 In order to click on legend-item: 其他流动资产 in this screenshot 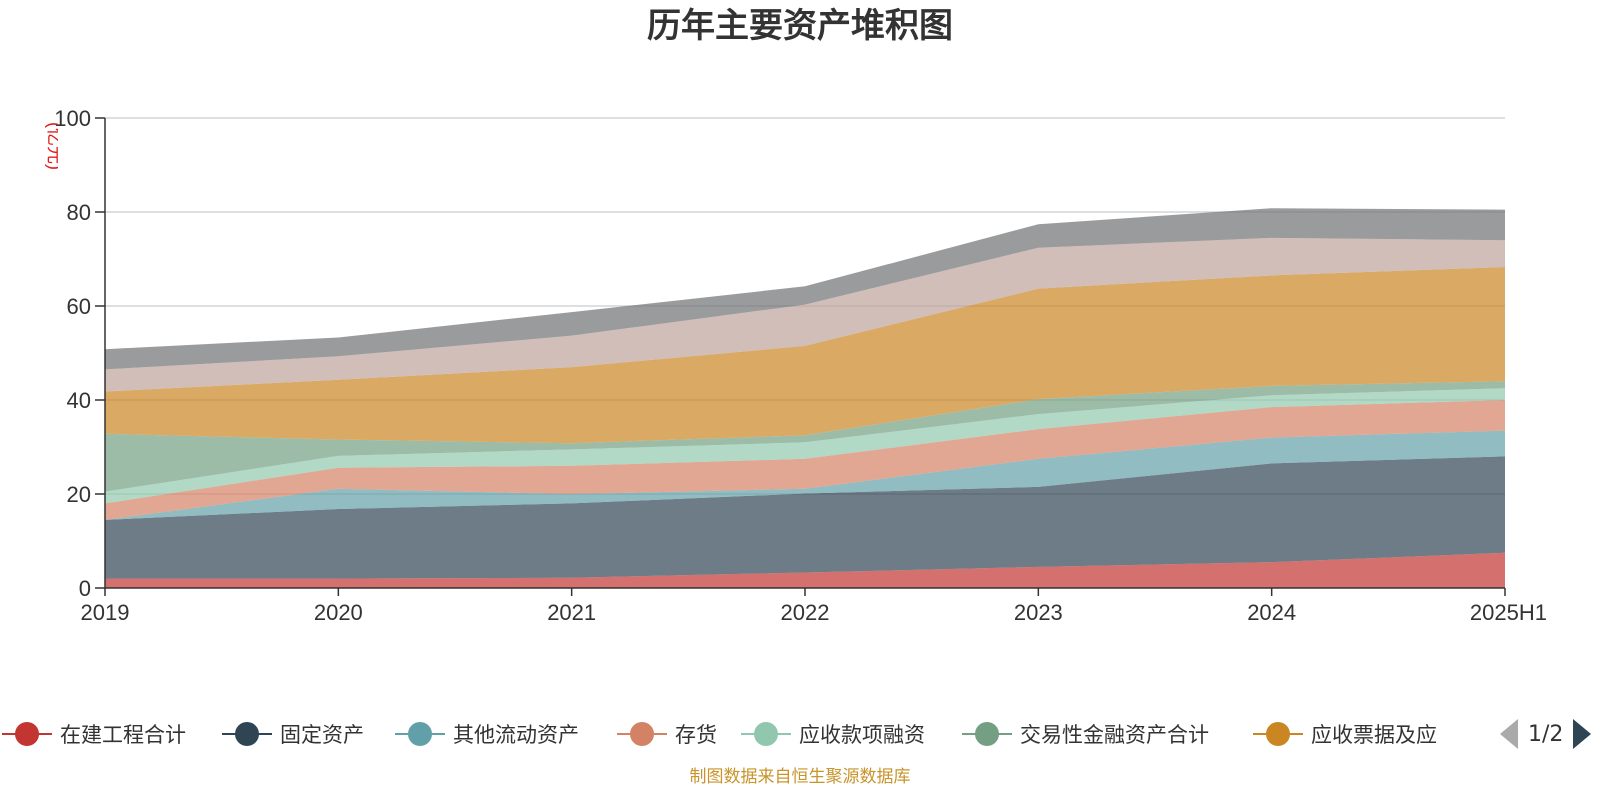, I will do `click(487, 734)`.